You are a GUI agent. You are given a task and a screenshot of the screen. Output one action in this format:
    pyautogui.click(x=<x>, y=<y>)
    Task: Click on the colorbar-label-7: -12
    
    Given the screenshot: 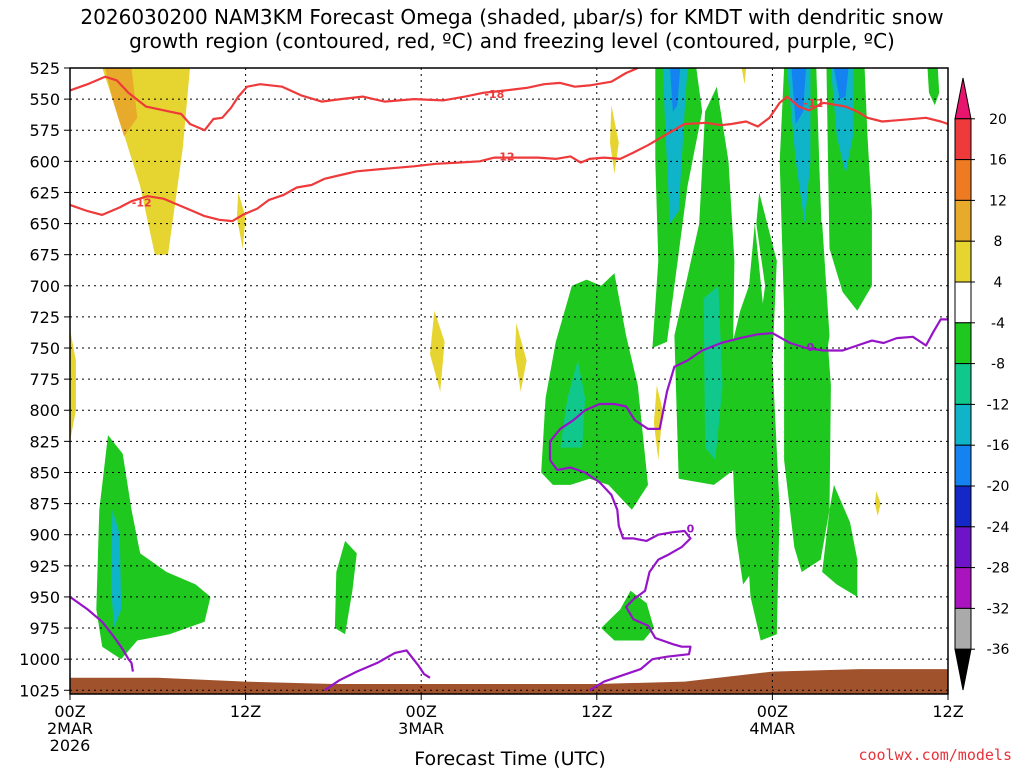 What is the action you would take?
    pyautogui.click(x=998, y=405)
    